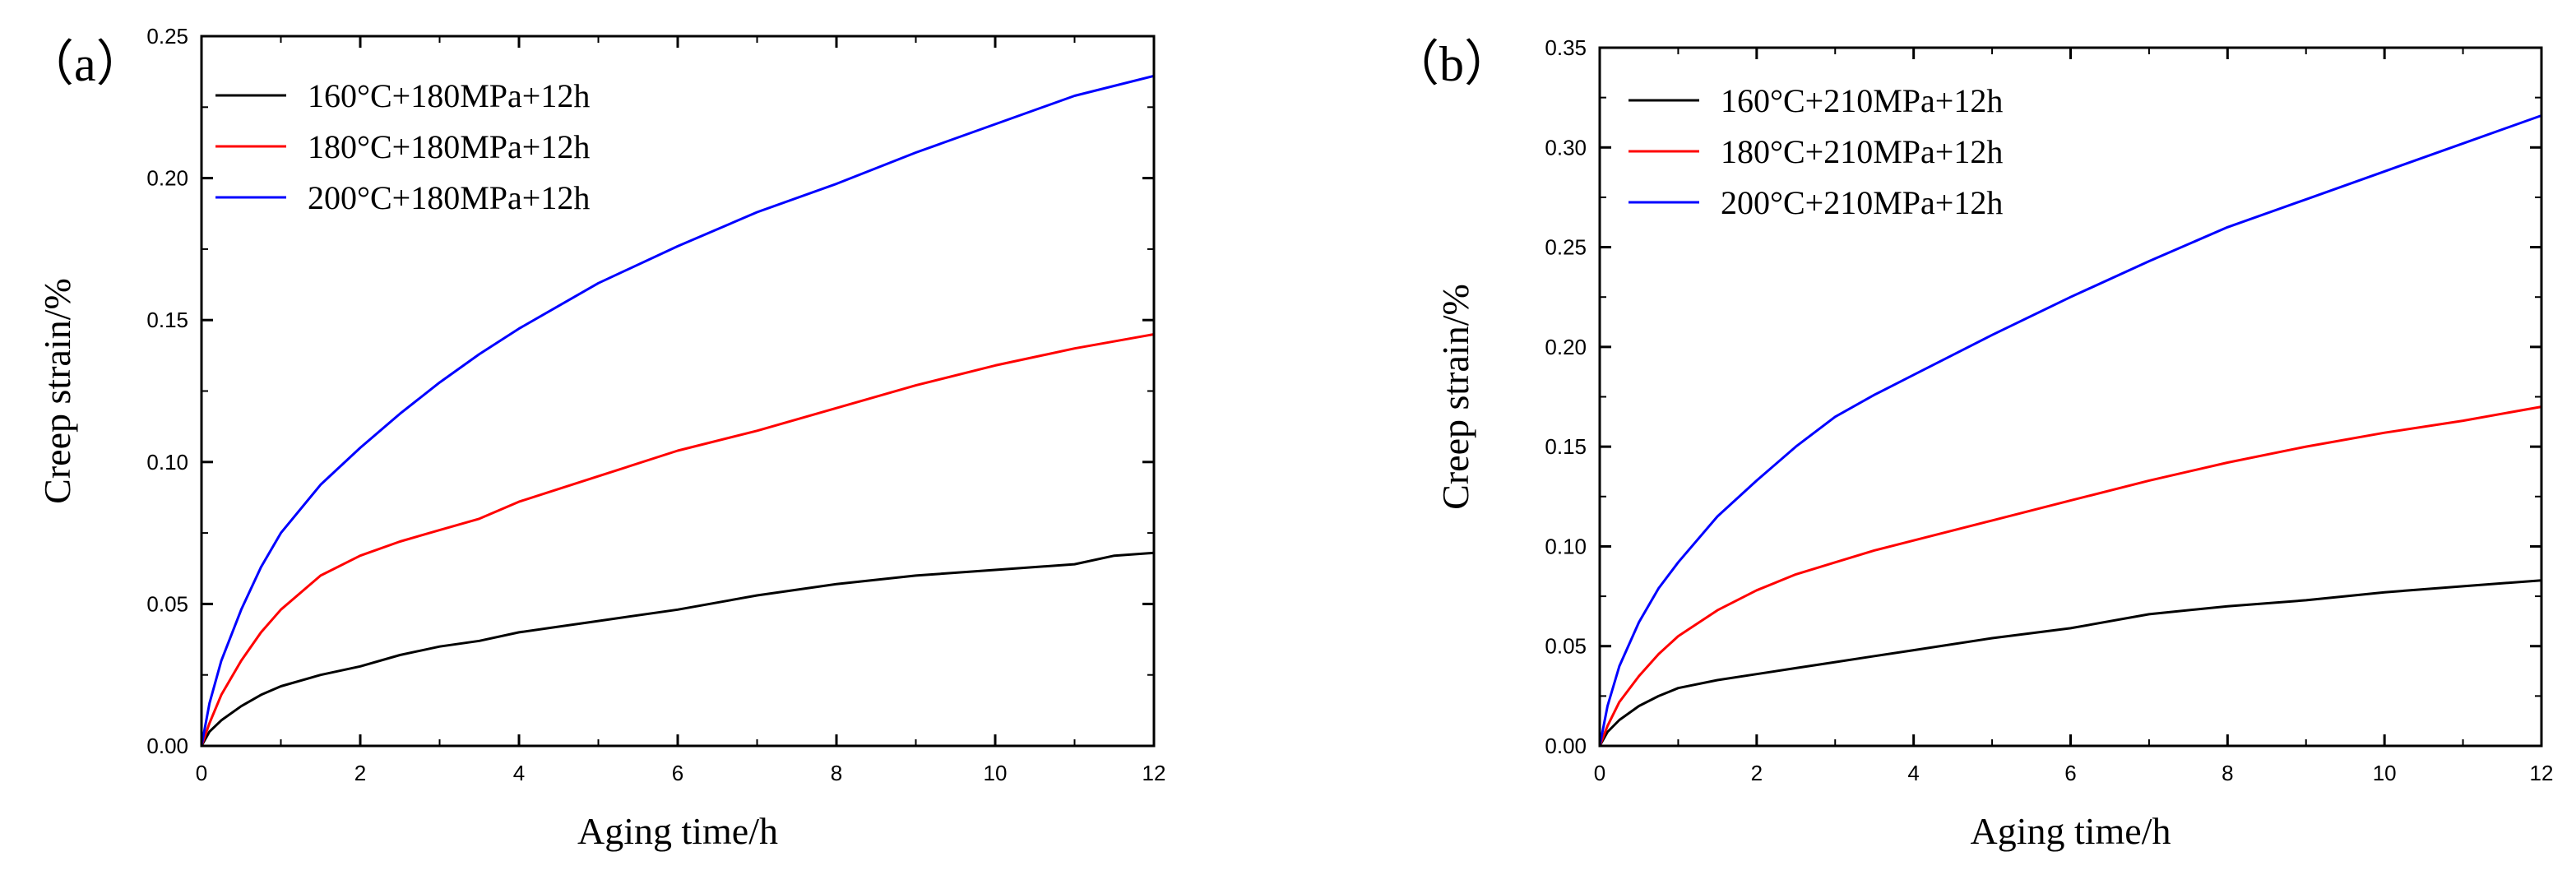  I want to click on legend-label-3: 200°C+210MPa+12h, so click(1862, 202).